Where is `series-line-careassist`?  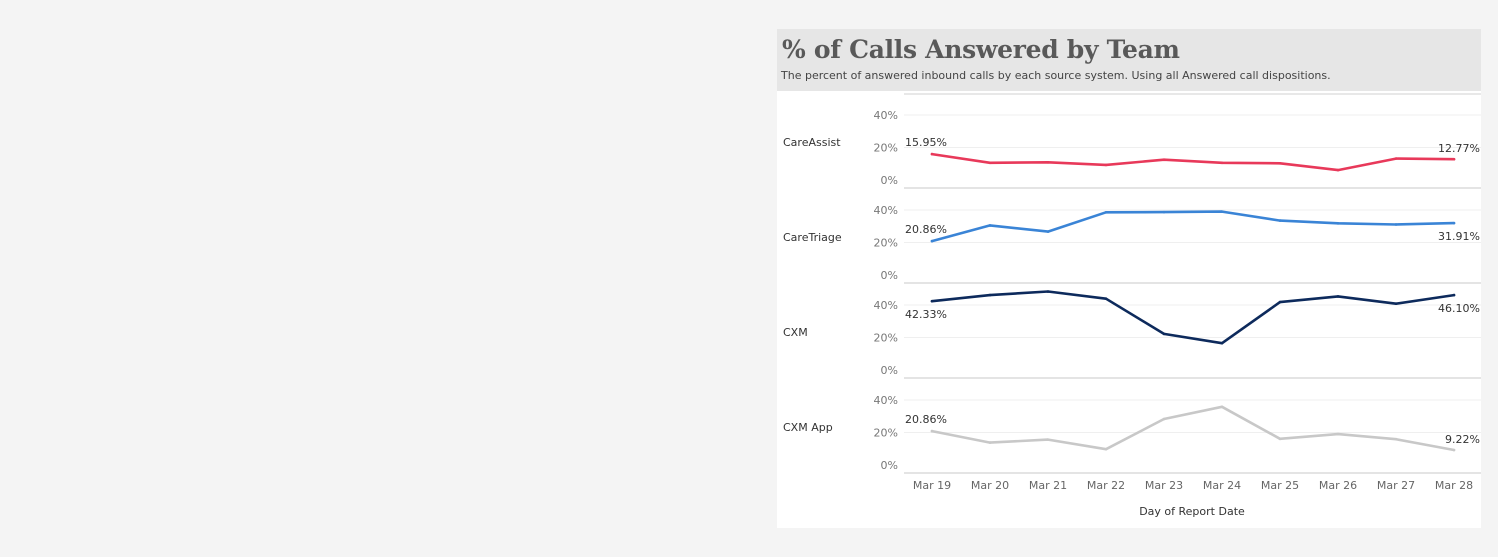
series-line-careassist is located at coordinates (1193, 162).